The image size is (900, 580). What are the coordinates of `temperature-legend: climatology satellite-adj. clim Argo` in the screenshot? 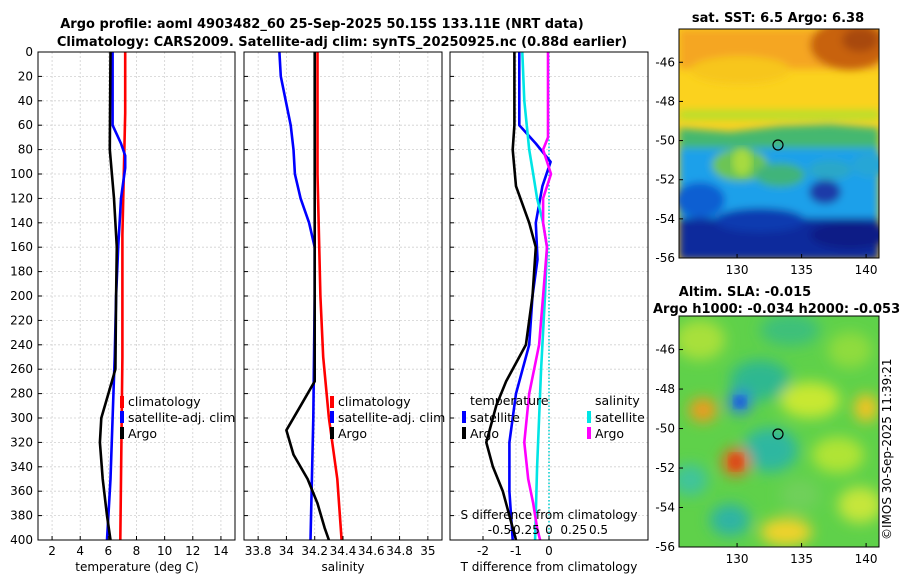 It's located at (177, 417).